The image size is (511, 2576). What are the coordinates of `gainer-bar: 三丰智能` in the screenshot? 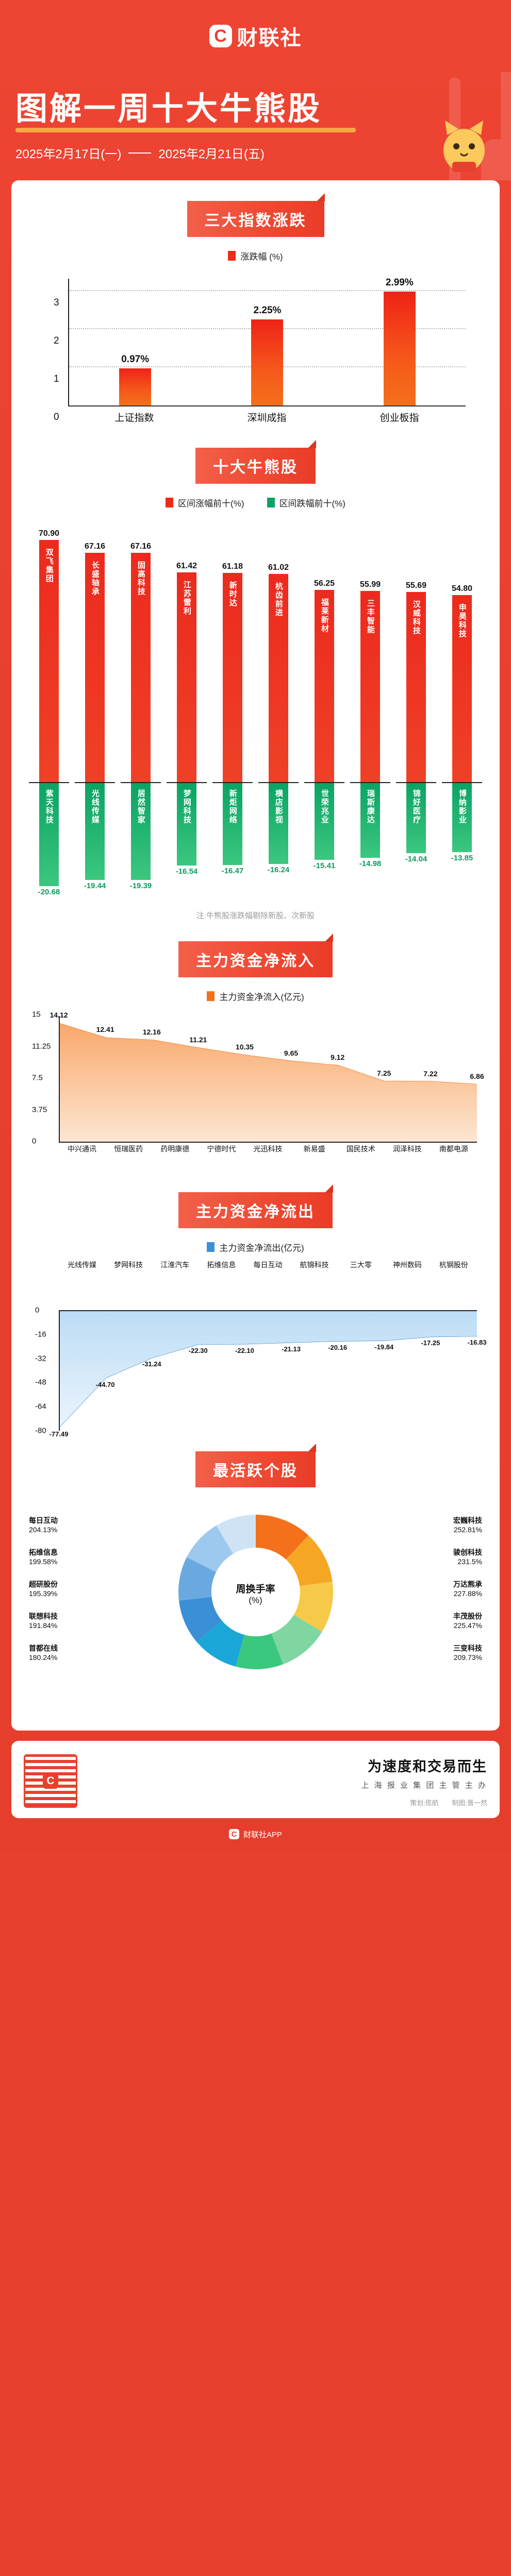 It's located at (370, 686).